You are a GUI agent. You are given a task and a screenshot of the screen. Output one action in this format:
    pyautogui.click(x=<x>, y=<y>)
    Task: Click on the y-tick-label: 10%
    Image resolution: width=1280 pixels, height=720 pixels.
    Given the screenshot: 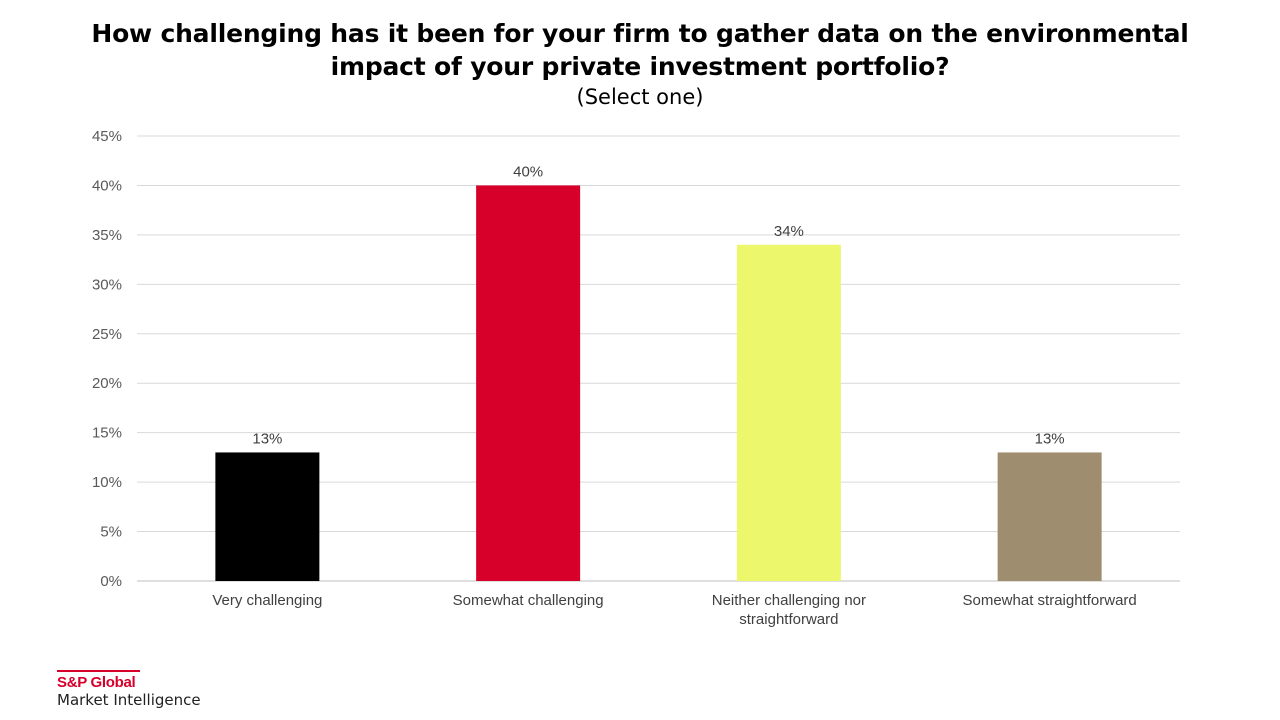 What is the action you would take?
    pyautogui.click(x=107, y=482)
    